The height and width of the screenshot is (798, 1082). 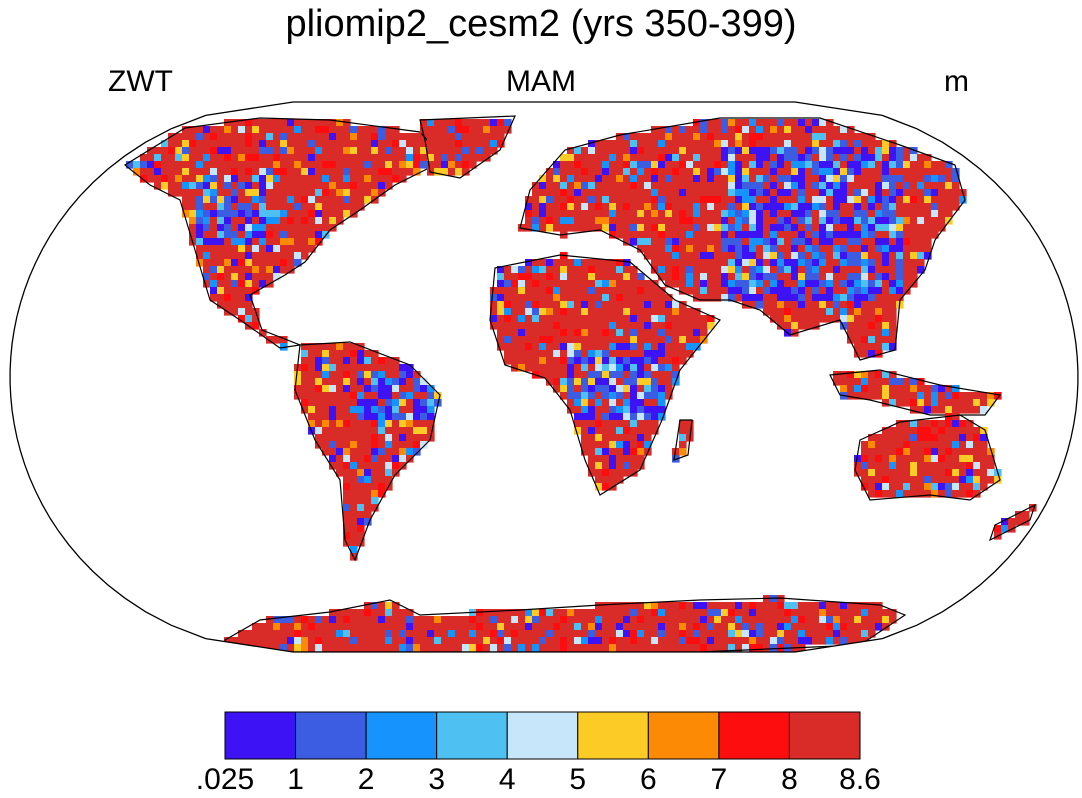 I want to click on continent-indonesia, so click(x=915, y=392).